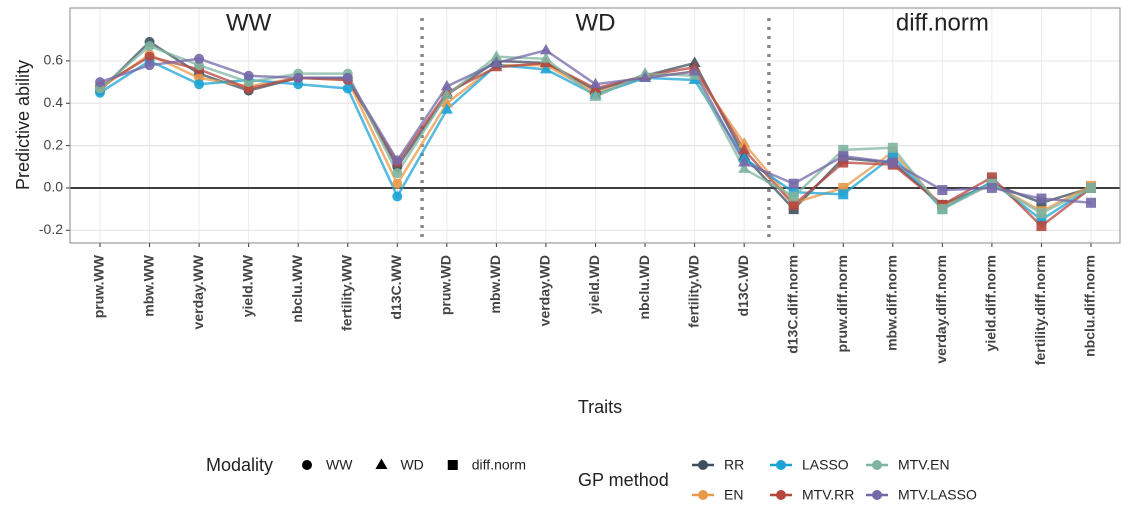 The image size is (1121, 506). Describe the element at coordinates (828, 495) in the screenshot. I see `legend-label: MTV.RR` at that location.